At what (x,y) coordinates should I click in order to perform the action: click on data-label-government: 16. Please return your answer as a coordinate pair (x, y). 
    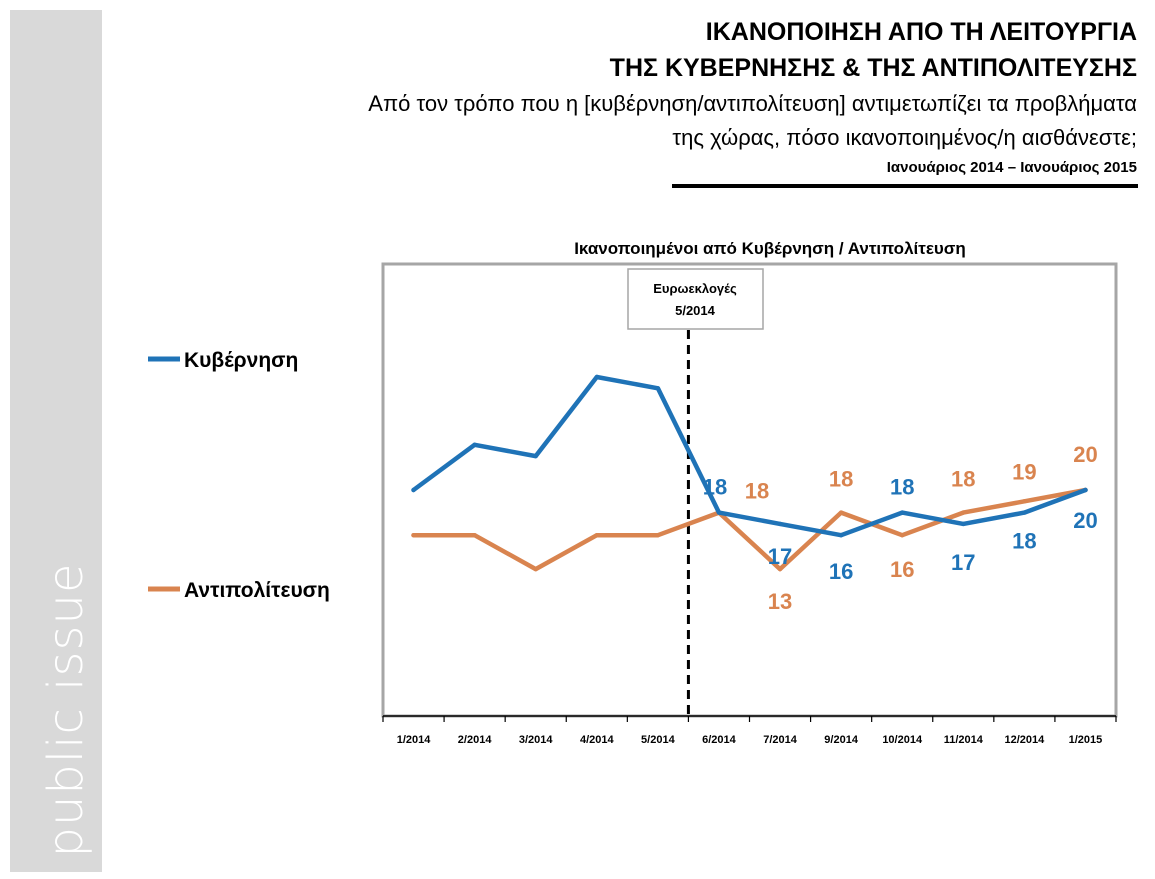
    Looking at the image, I should click on (841, 571).